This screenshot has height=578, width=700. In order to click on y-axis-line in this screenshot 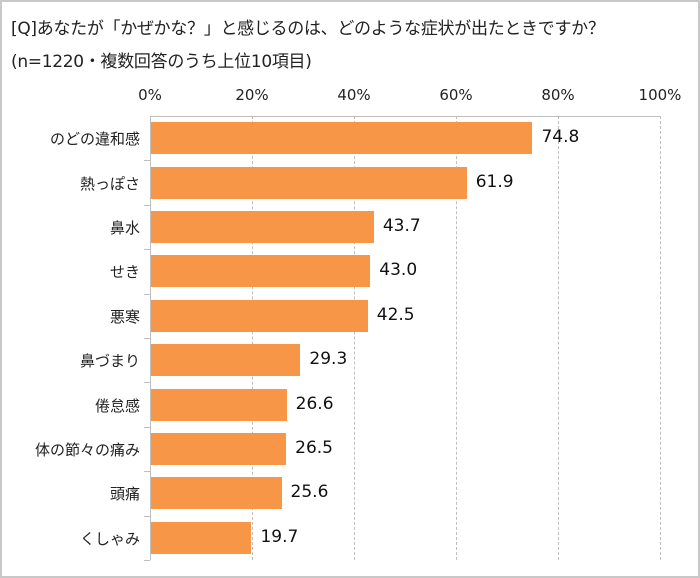, I will do `click(150, 338)`.